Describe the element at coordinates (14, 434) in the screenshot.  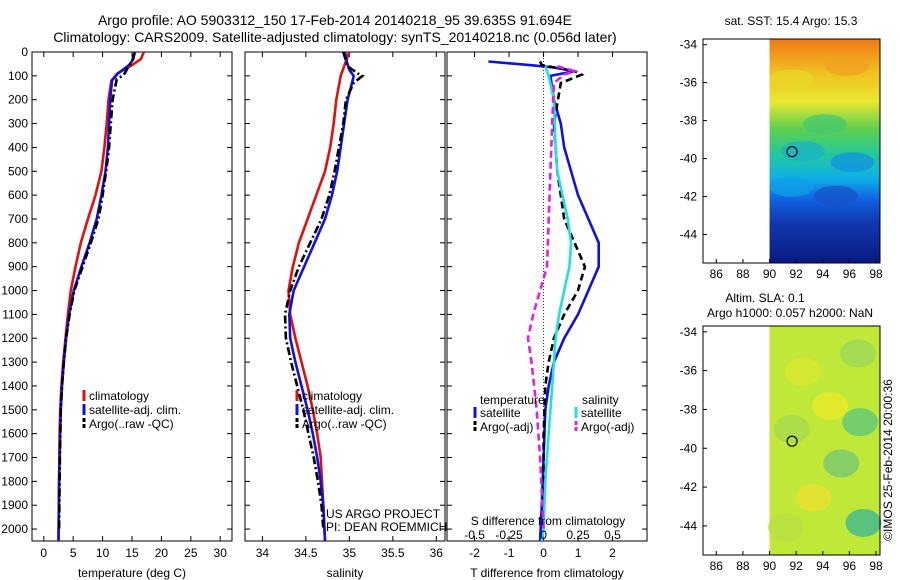
I see `y-tick-label: 1600` at that location.